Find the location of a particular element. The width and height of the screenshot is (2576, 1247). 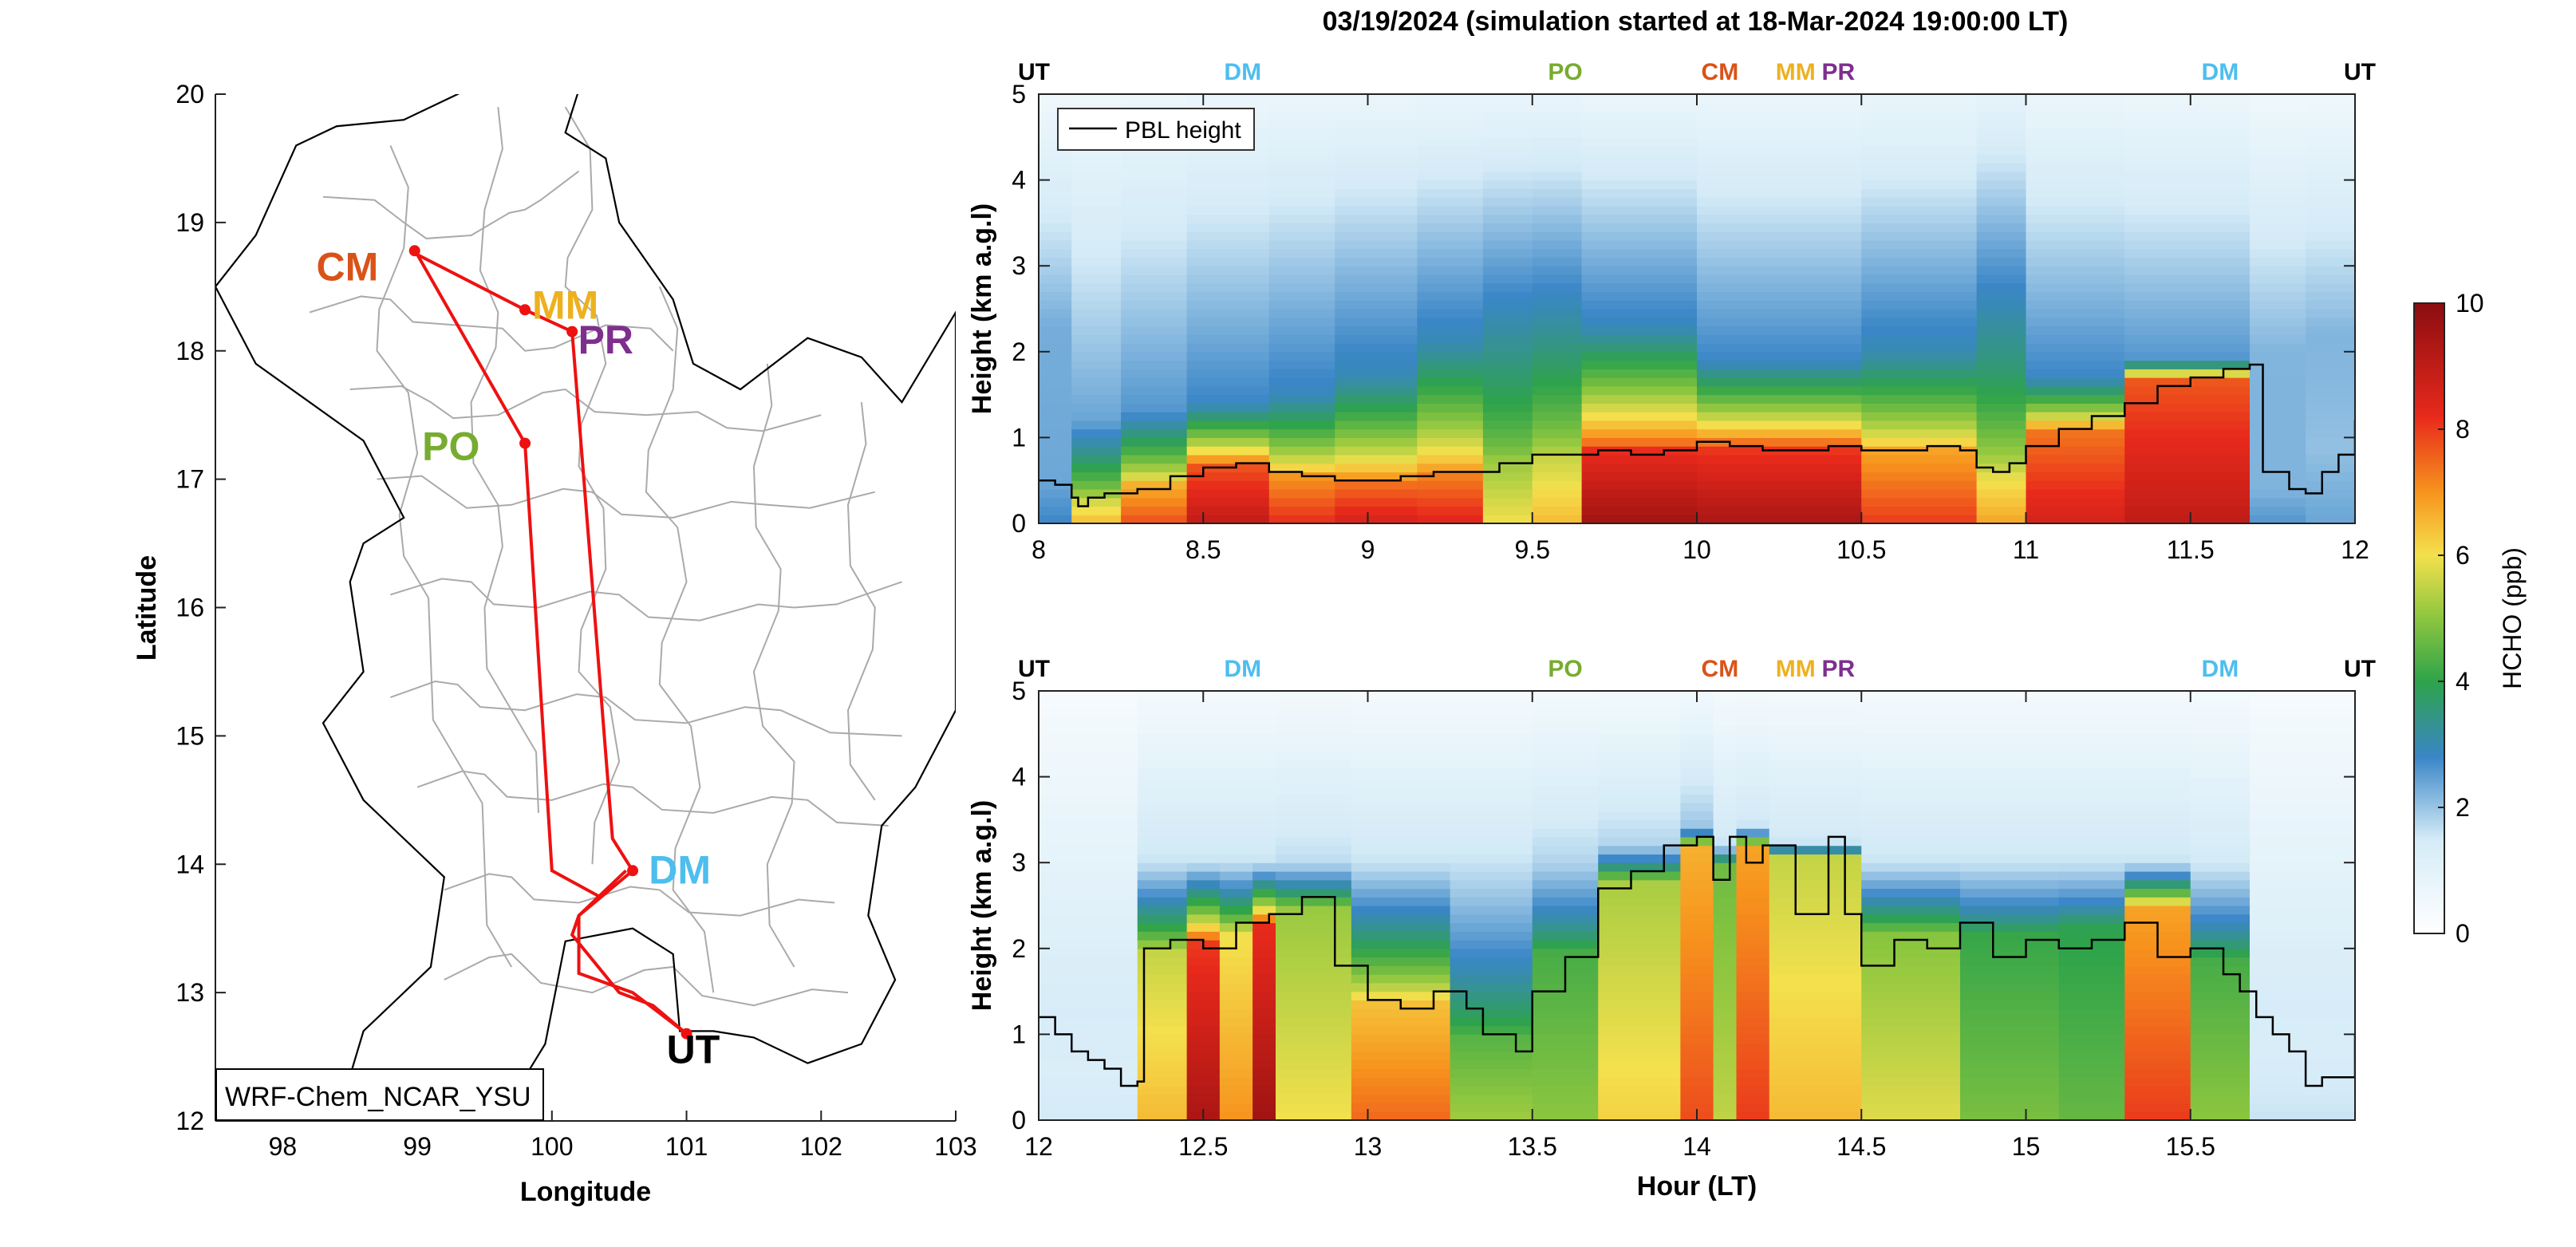

y-tick-label: 1 is located at coordinates (1019, 438).